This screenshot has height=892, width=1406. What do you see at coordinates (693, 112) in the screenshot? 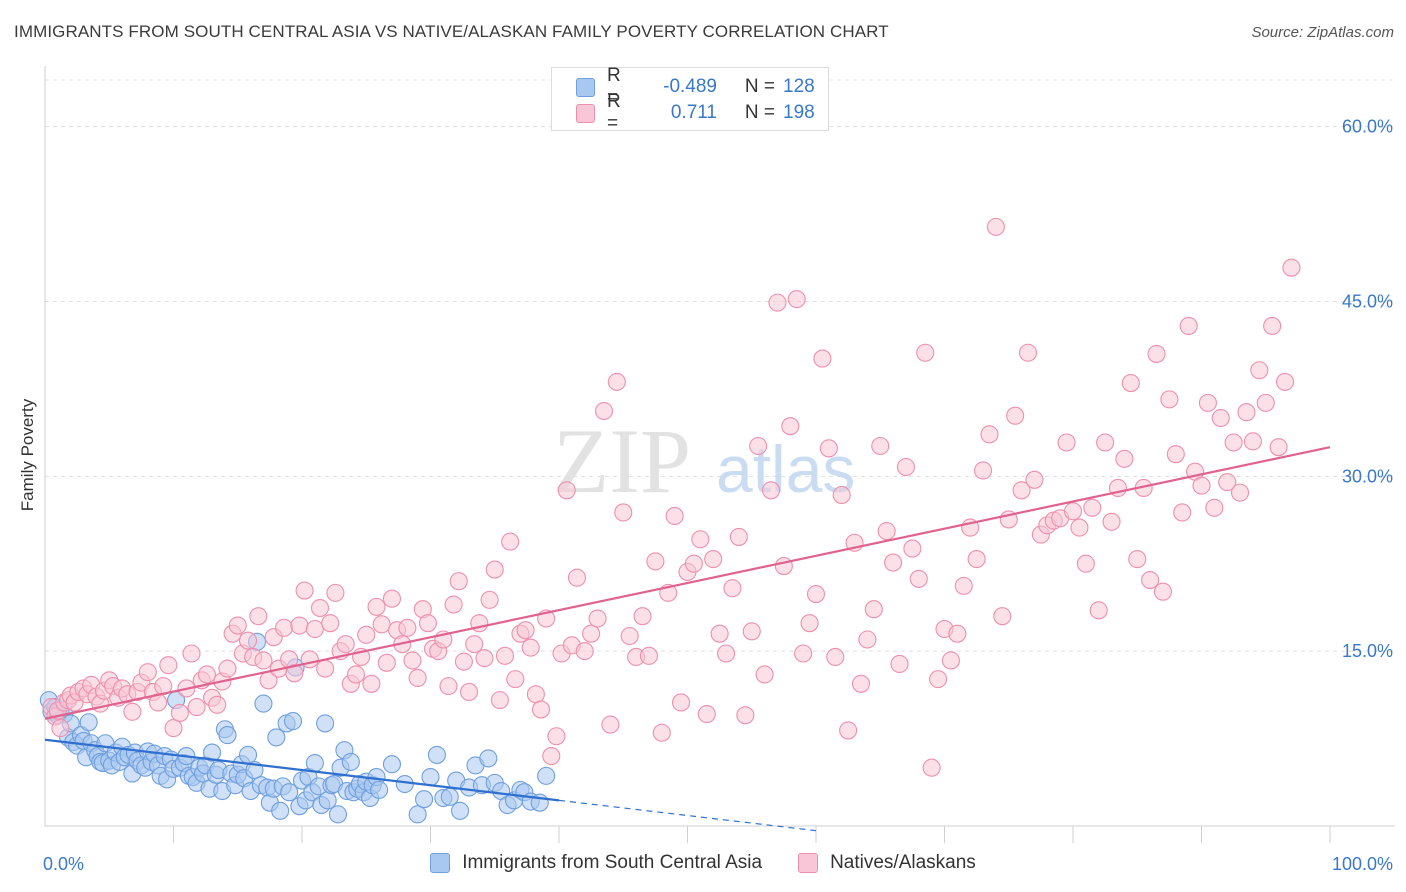
I see `legend-r-value: 0.711` at bounding box center [693, 112].